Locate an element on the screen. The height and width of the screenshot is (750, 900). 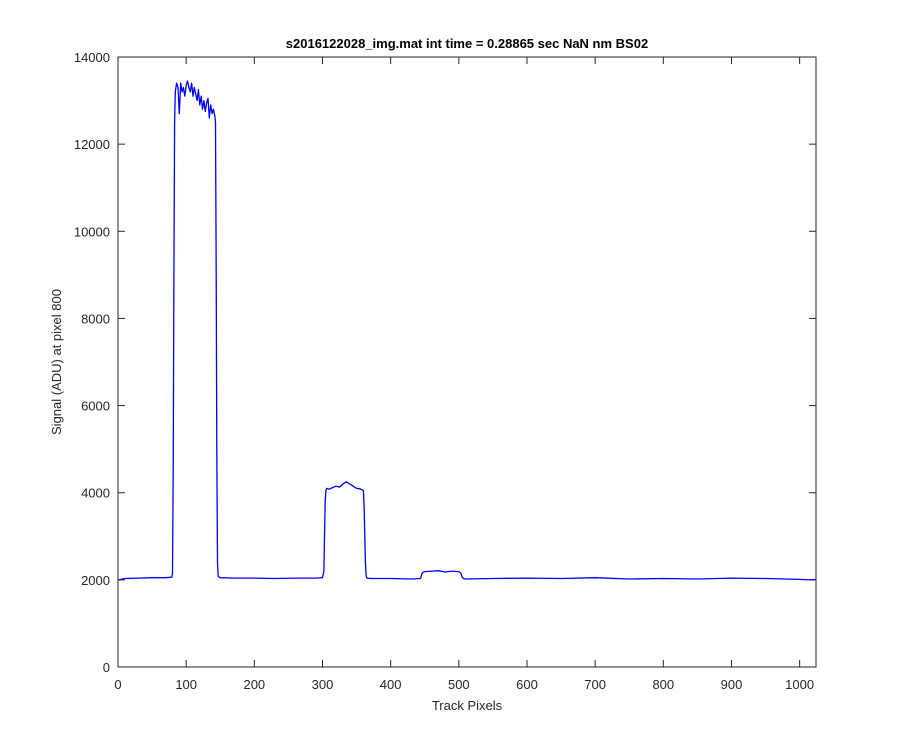
x-tick-label: 600 is located at coordinates (527, 684).